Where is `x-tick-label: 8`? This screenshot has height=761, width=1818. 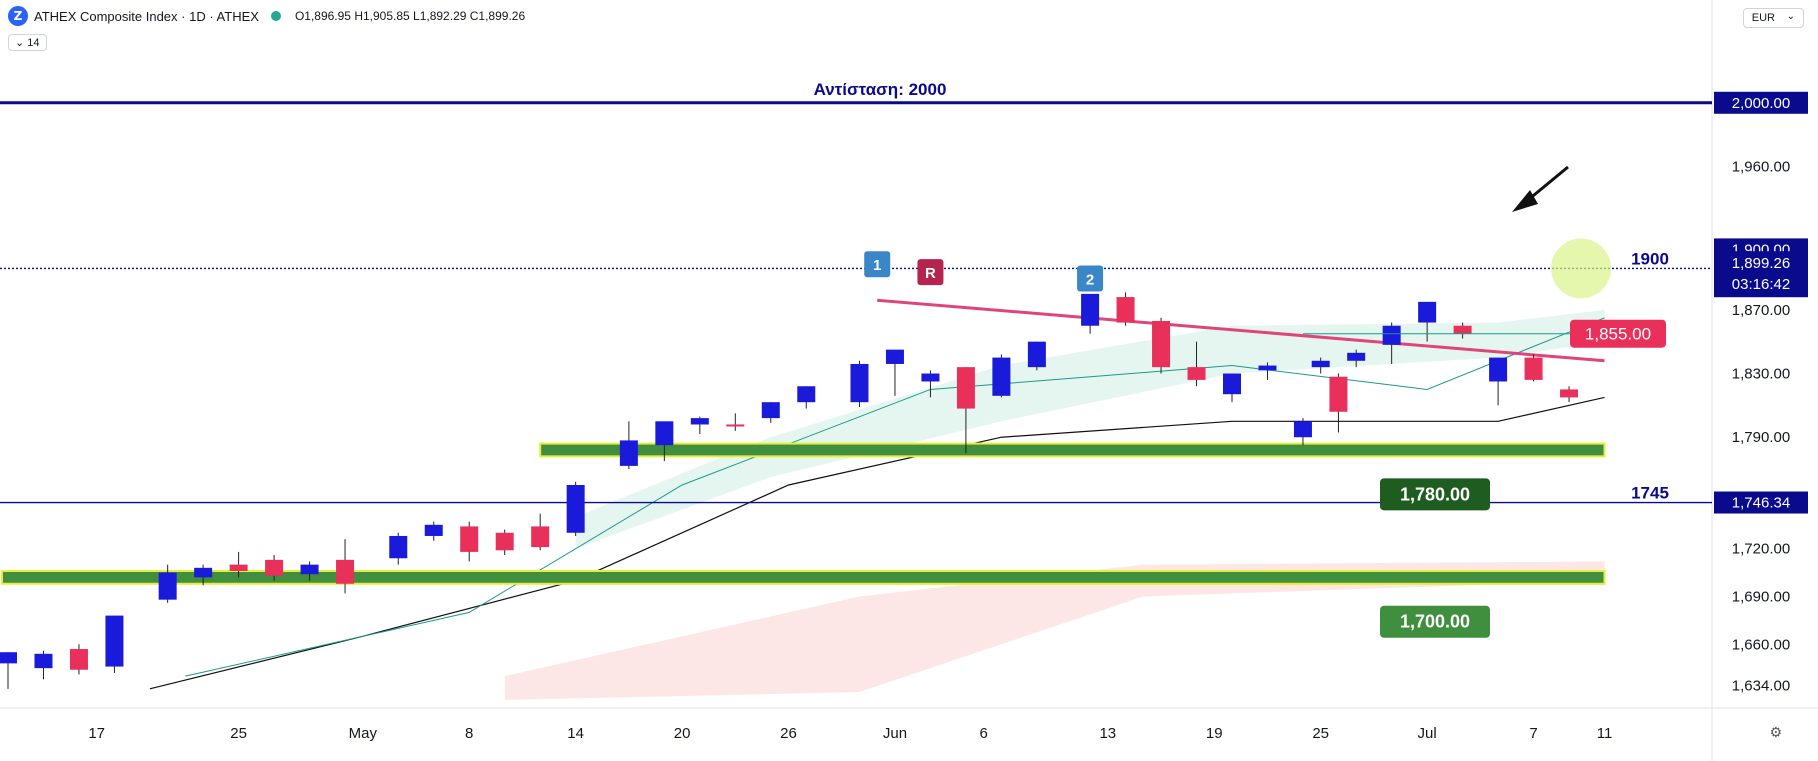
x-tick-label: 8 is located at coordinates (469, 733).